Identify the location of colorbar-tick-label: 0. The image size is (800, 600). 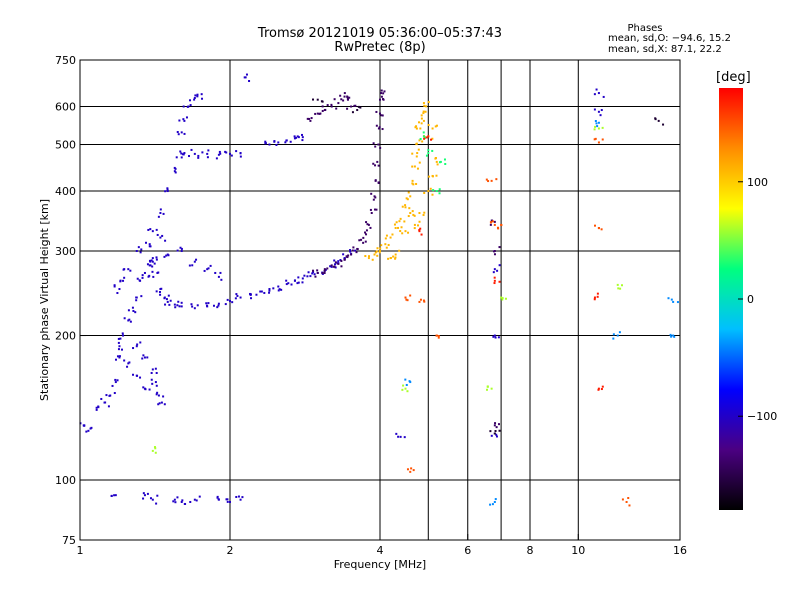
(750, 299).